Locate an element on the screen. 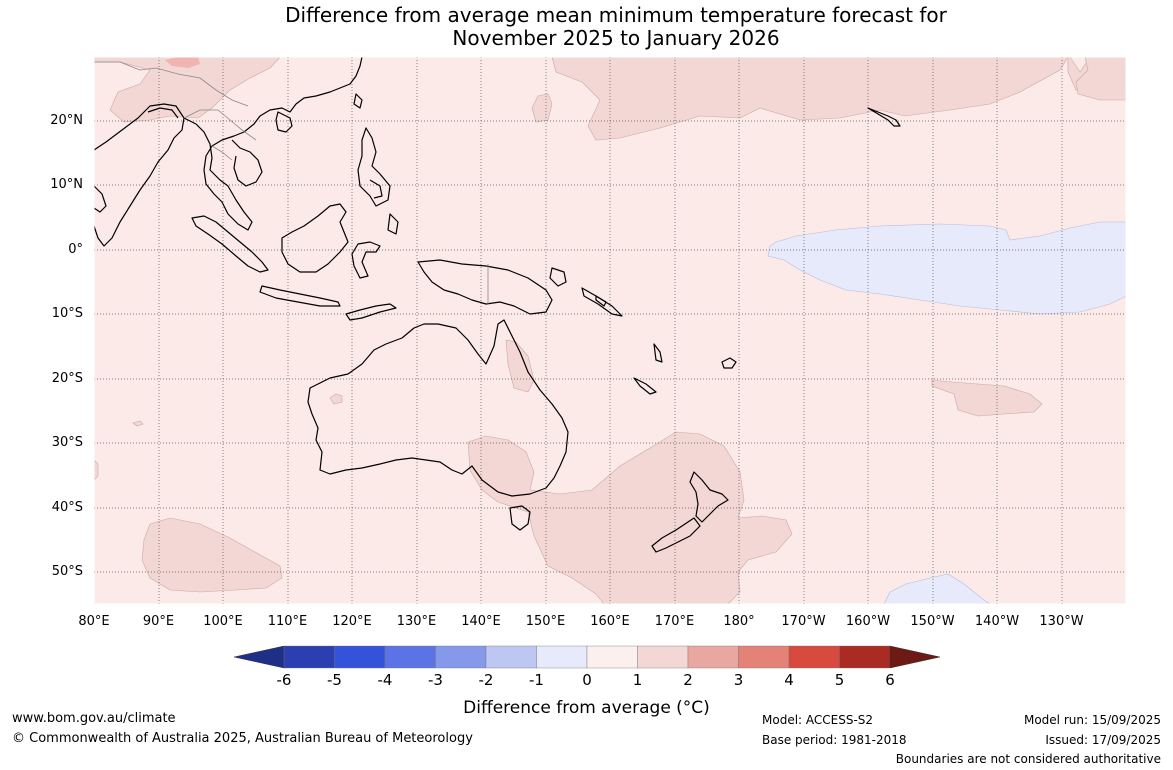  colorbar-max-arrow is located at coordinates (915, 657).